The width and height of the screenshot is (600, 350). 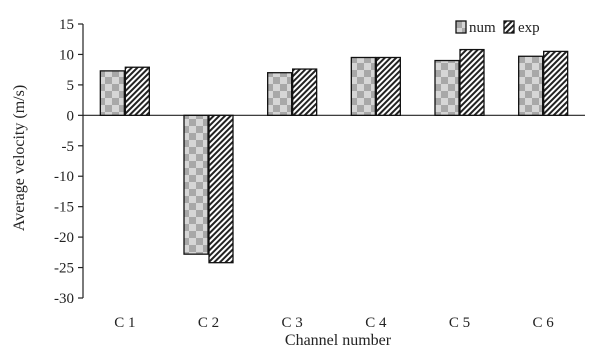 I want to click on bar-exp-c4, so click(x=388, y=86).